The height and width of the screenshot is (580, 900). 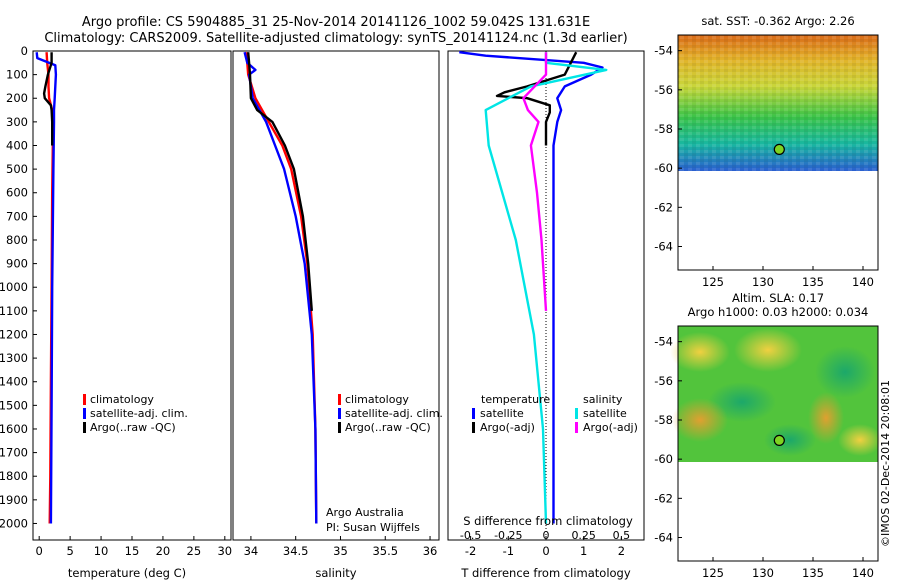 What do you see at coordinates (14, 311) in the screenshot?
I see `y-tick-label: 1100` at bounding box center [14, 311].